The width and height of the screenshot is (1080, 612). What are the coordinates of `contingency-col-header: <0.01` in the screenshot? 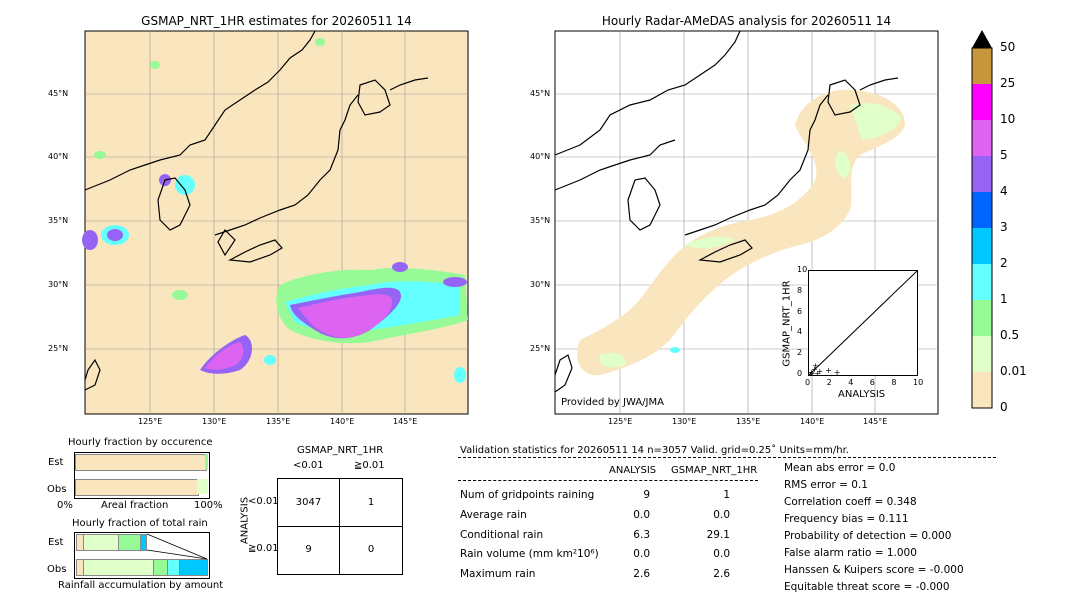 It's located at (308, 465).